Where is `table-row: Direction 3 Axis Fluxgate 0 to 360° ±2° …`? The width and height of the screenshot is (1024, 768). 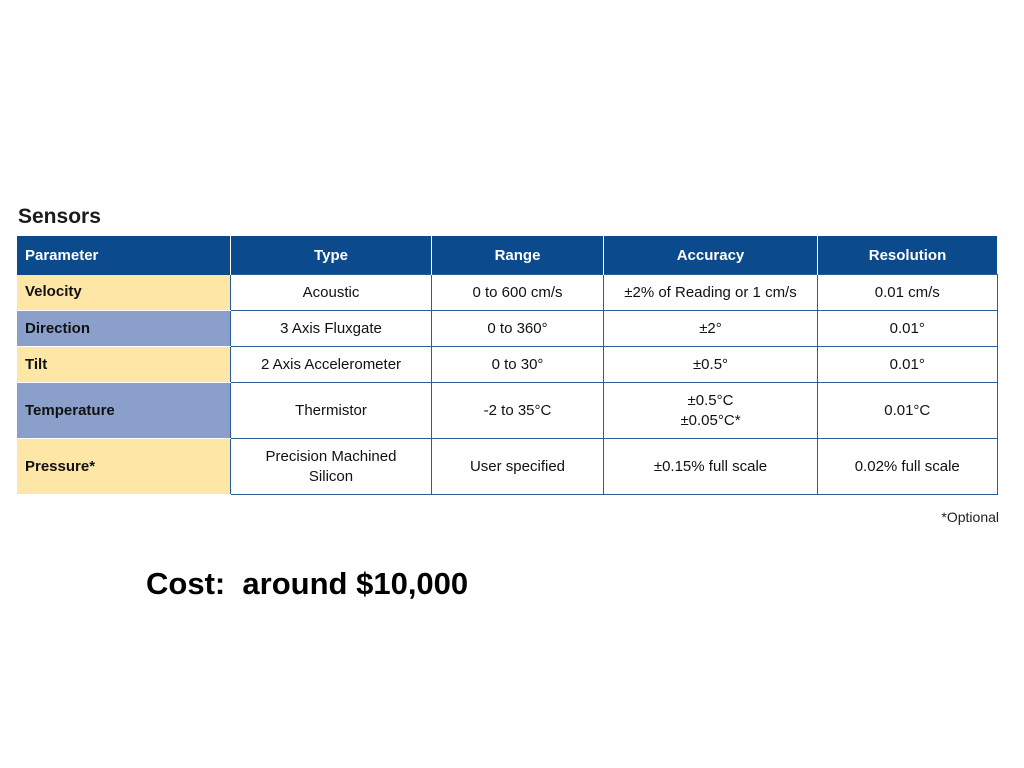
table-row: Direction 3 Axis Fluxgate 0 to 360° ±2° … is located at coordinates (507, 328).